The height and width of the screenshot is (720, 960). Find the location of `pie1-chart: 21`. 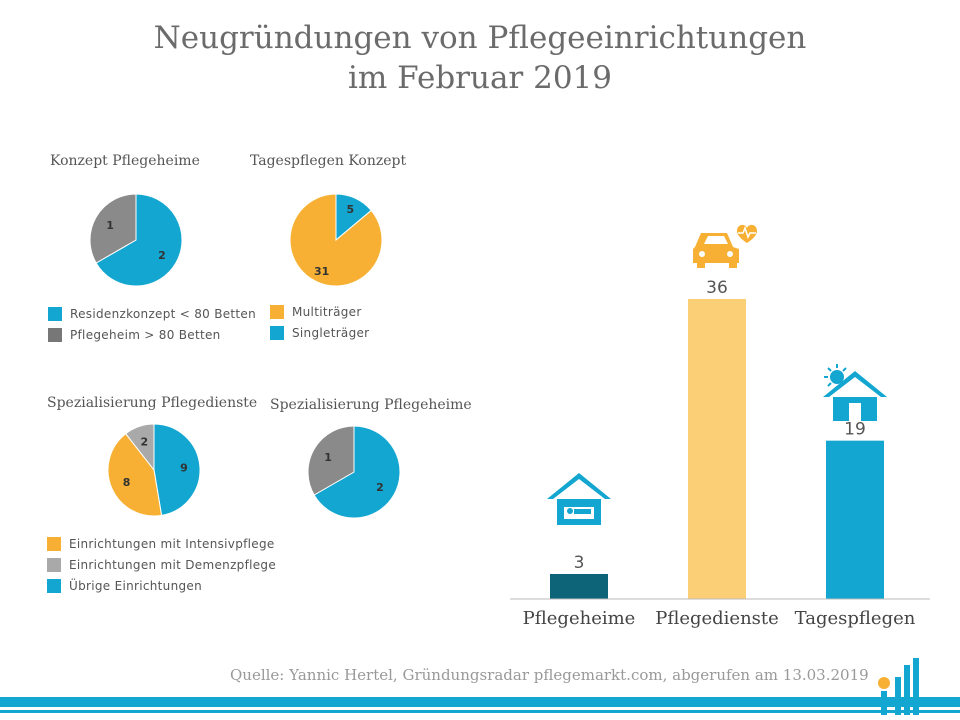

pie1-chart: 21 is located at coordinates (136, 240).